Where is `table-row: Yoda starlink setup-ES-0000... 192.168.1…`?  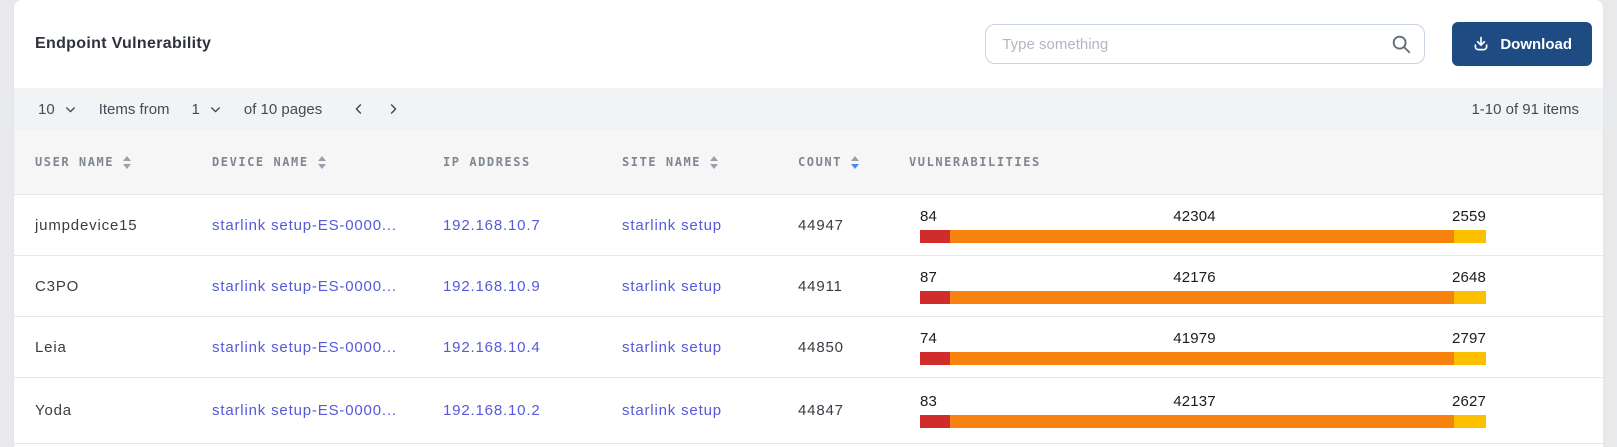 table-row: Yoda starlink setup-ES-0000... 192.168.1… is located at coordinates (808, 411).